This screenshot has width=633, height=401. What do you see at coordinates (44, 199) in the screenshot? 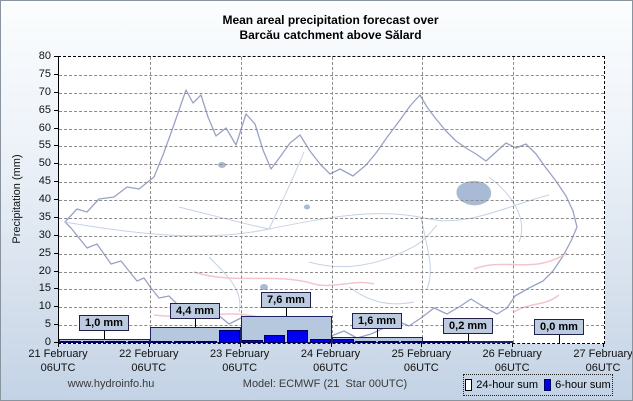
I see `y-tick-label: 40` at bounding box center [44, 199].